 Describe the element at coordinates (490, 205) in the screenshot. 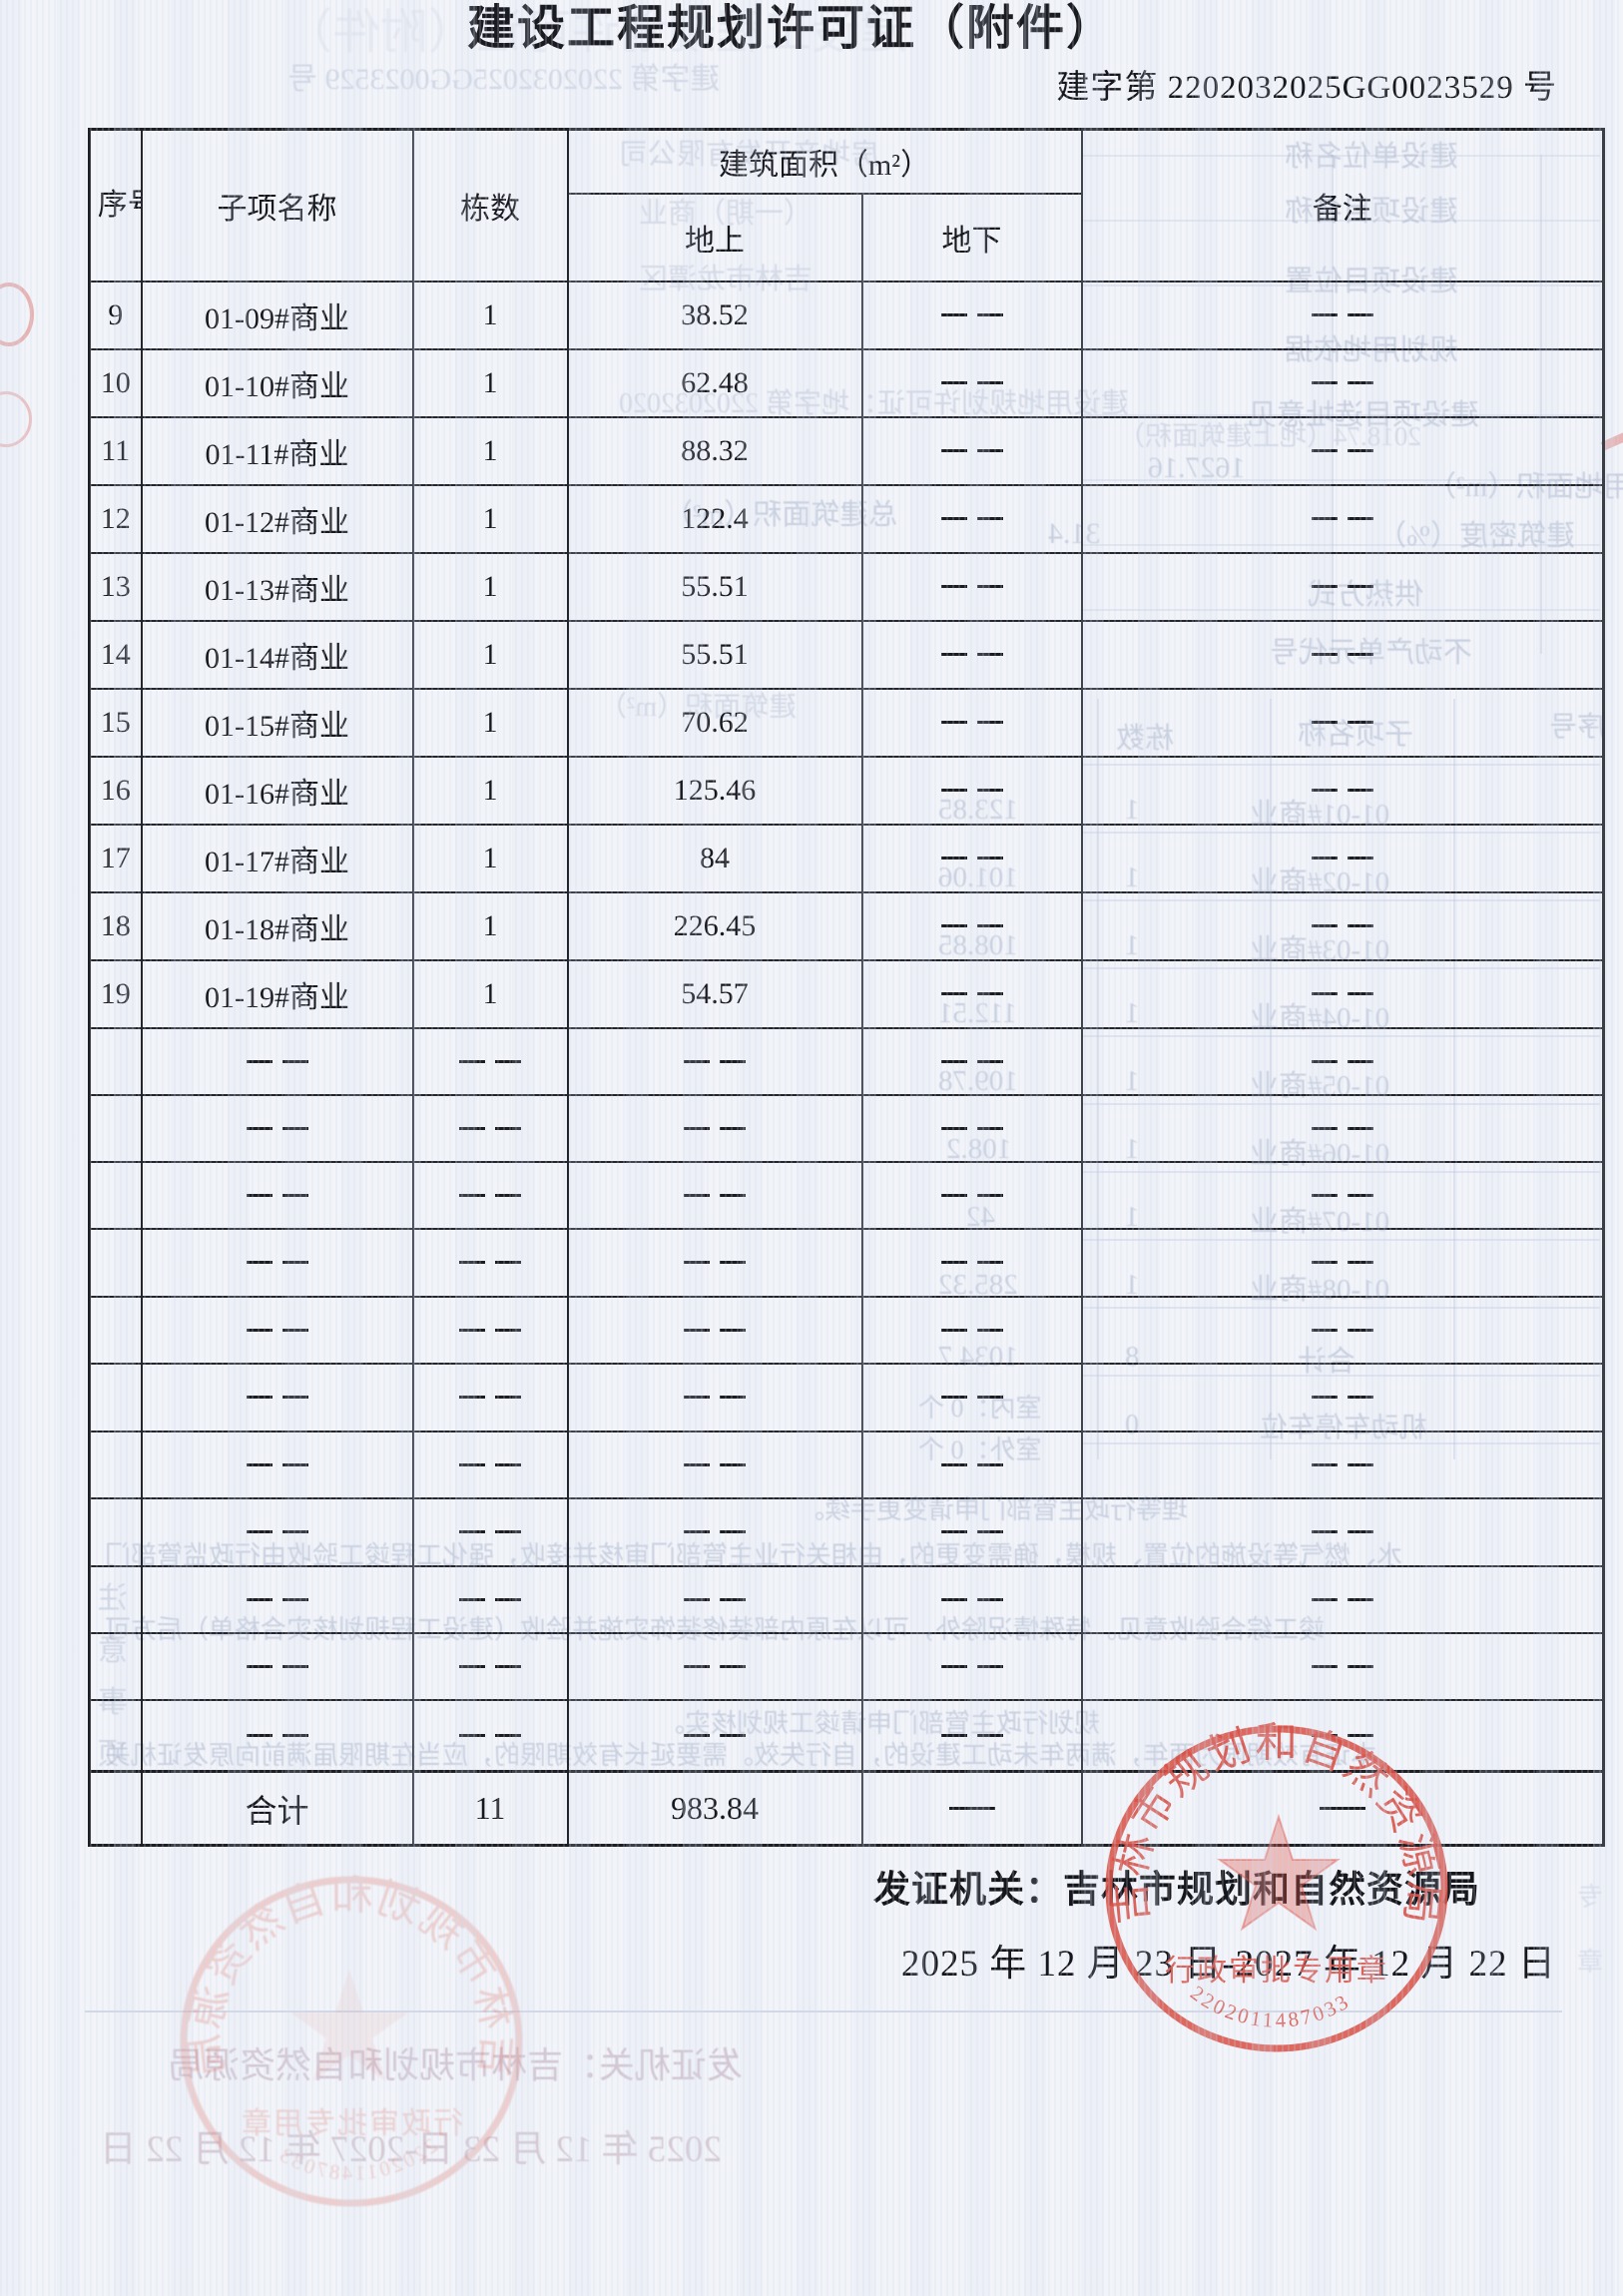

I see `col-header-count: 栋数` at that location.